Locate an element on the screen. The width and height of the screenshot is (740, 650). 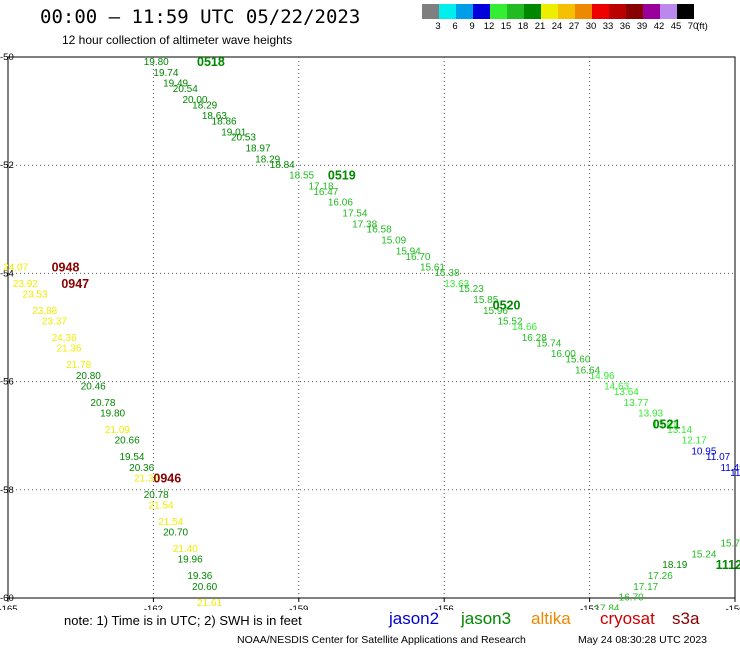
lat-tick-label: -56 is located at coordinates (7, 382).